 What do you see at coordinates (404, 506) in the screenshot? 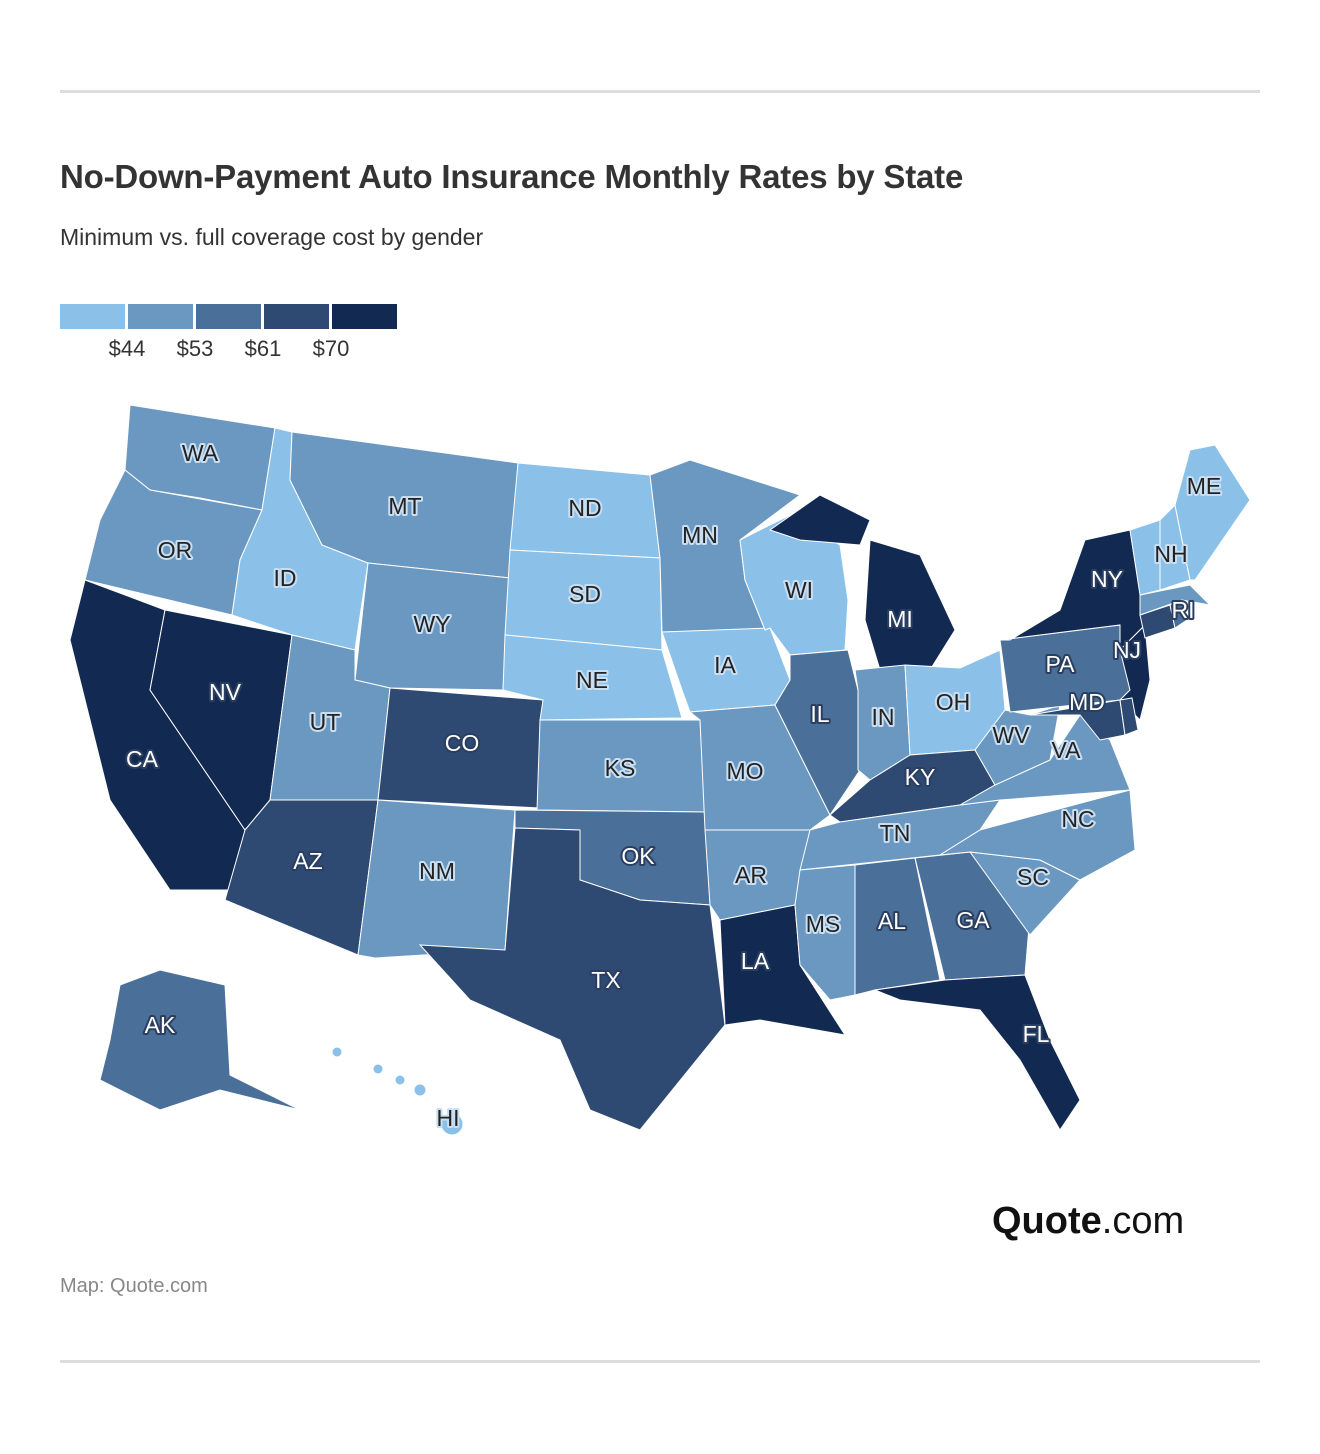
I see `state-label: MT` at bounding box center [404, 506].